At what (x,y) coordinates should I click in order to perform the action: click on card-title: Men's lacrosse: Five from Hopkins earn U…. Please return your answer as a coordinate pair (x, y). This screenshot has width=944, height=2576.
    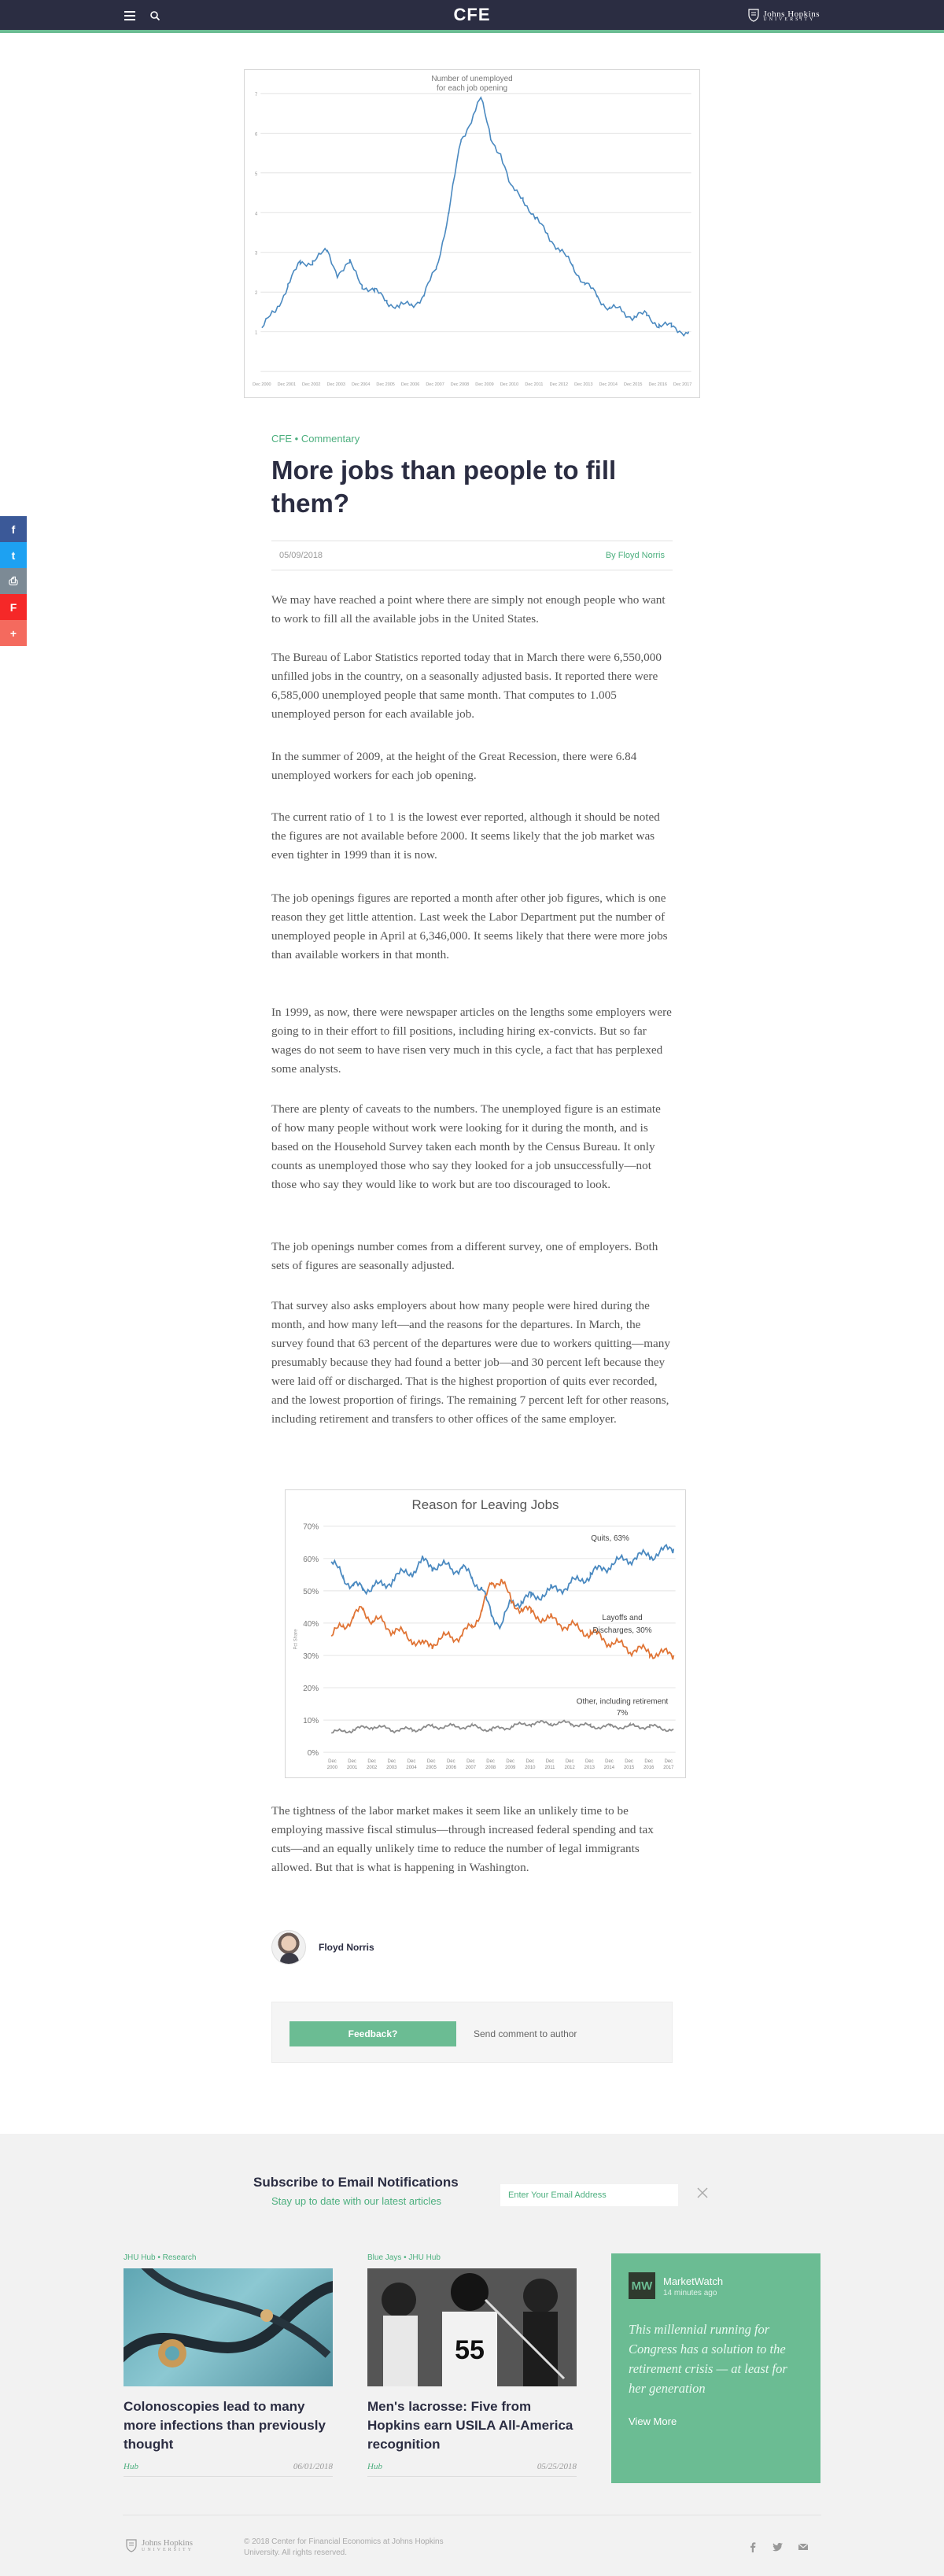
    Looking at the image, I should click on (470, 2425).